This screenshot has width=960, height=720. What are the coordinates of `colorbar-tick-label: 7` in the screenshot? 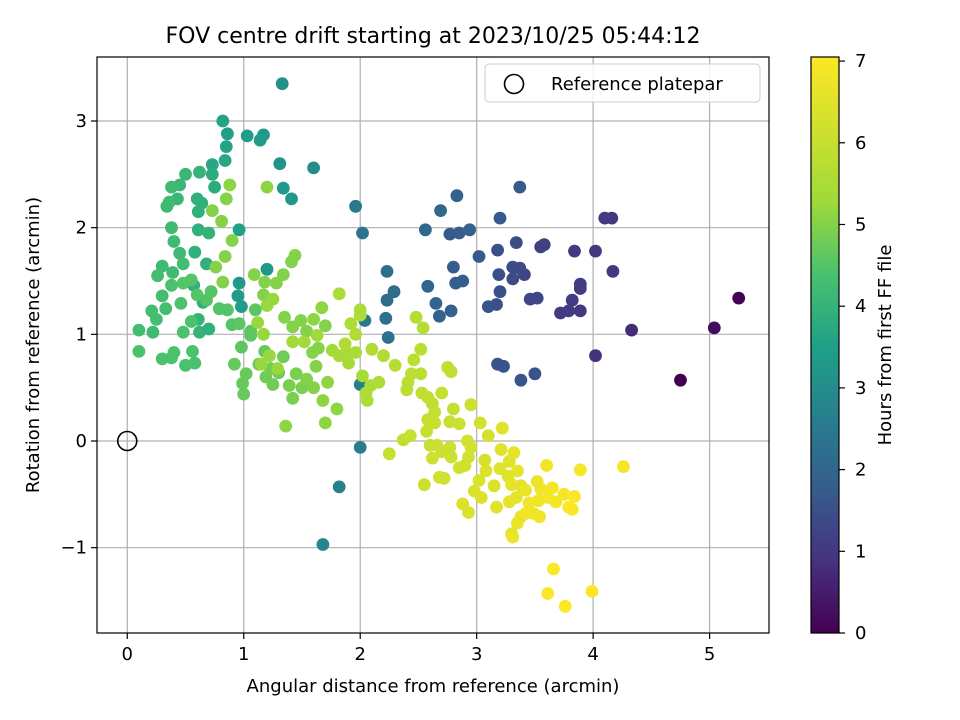 It's located at (860, 61).